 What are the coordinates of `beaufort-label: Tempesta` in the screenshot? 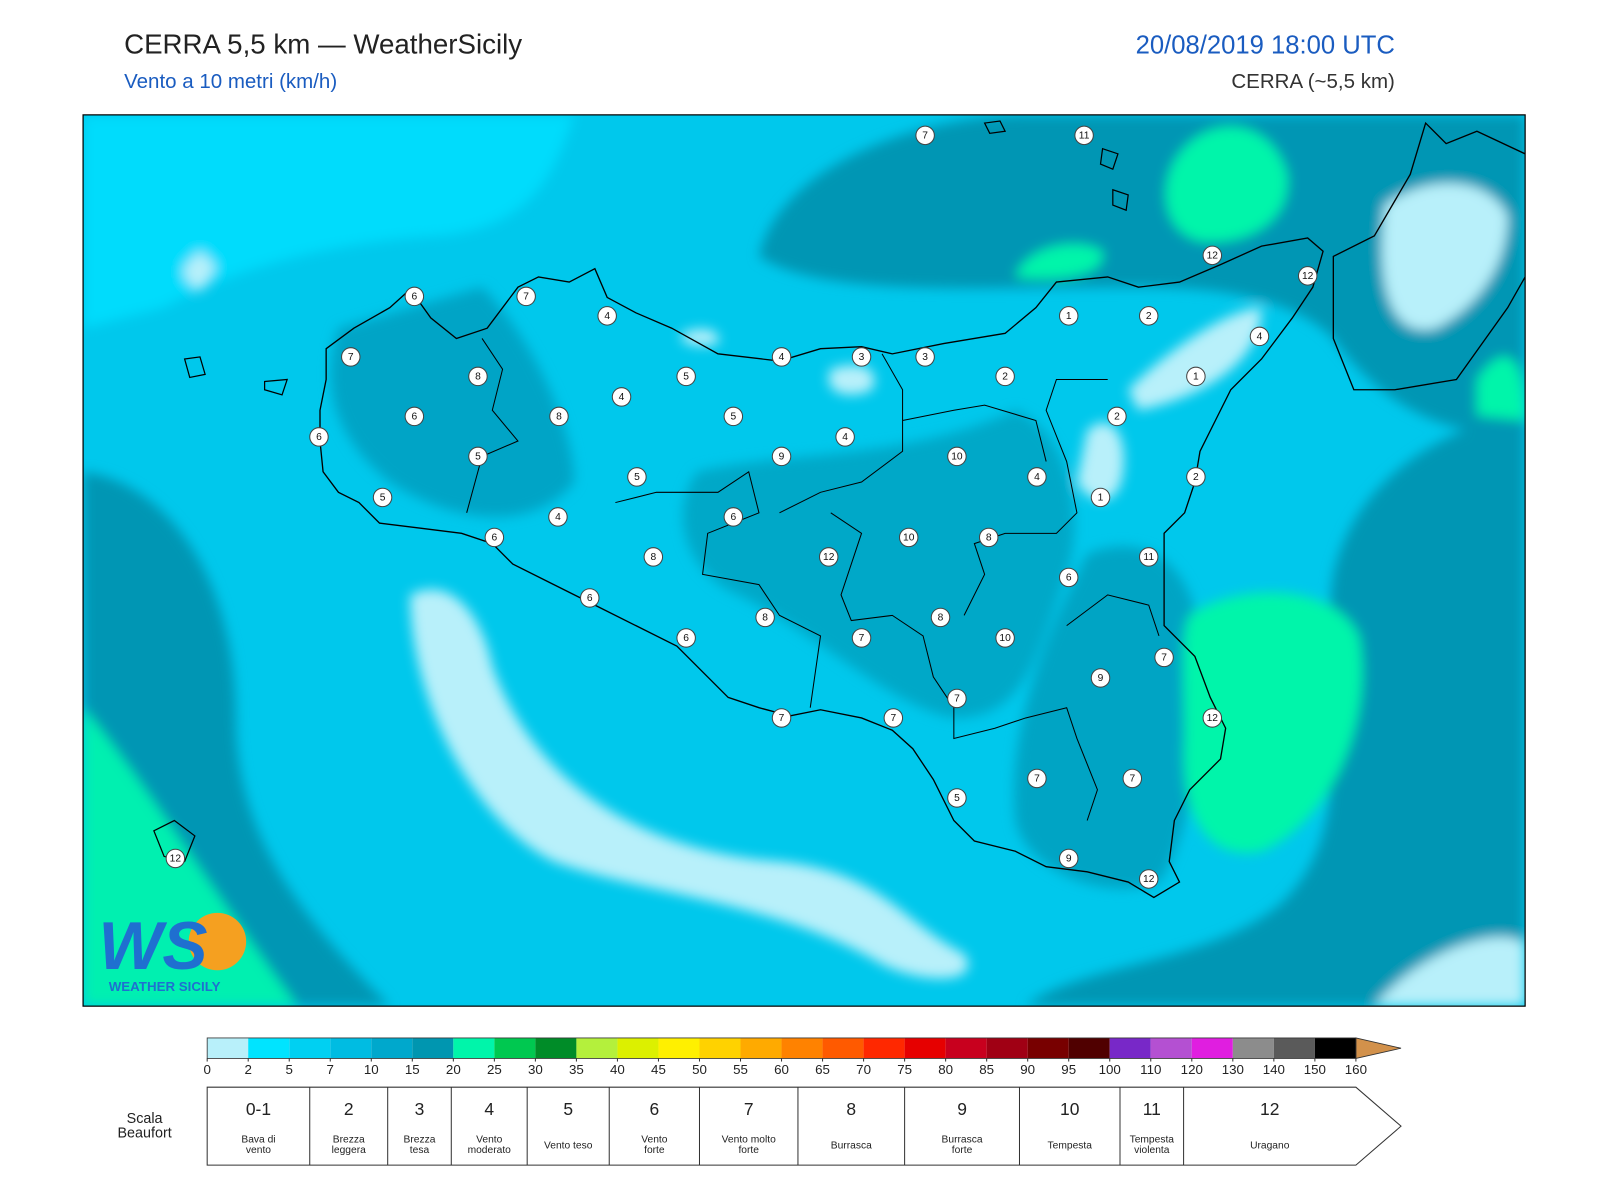 It's located at (1152, 1140).